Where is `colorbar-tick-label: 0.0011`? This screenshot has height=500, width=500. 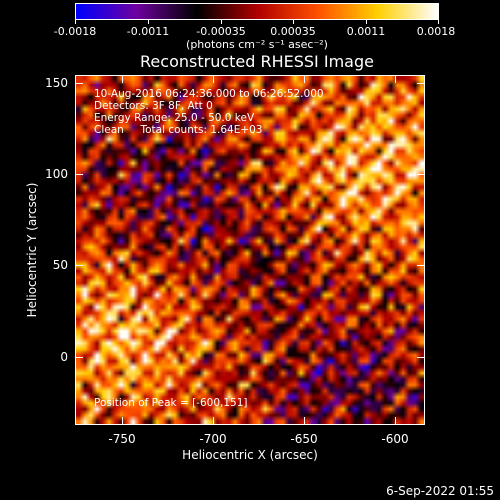
colorbar-tick-label: 0.0011 is located at coordinates (366, 31).